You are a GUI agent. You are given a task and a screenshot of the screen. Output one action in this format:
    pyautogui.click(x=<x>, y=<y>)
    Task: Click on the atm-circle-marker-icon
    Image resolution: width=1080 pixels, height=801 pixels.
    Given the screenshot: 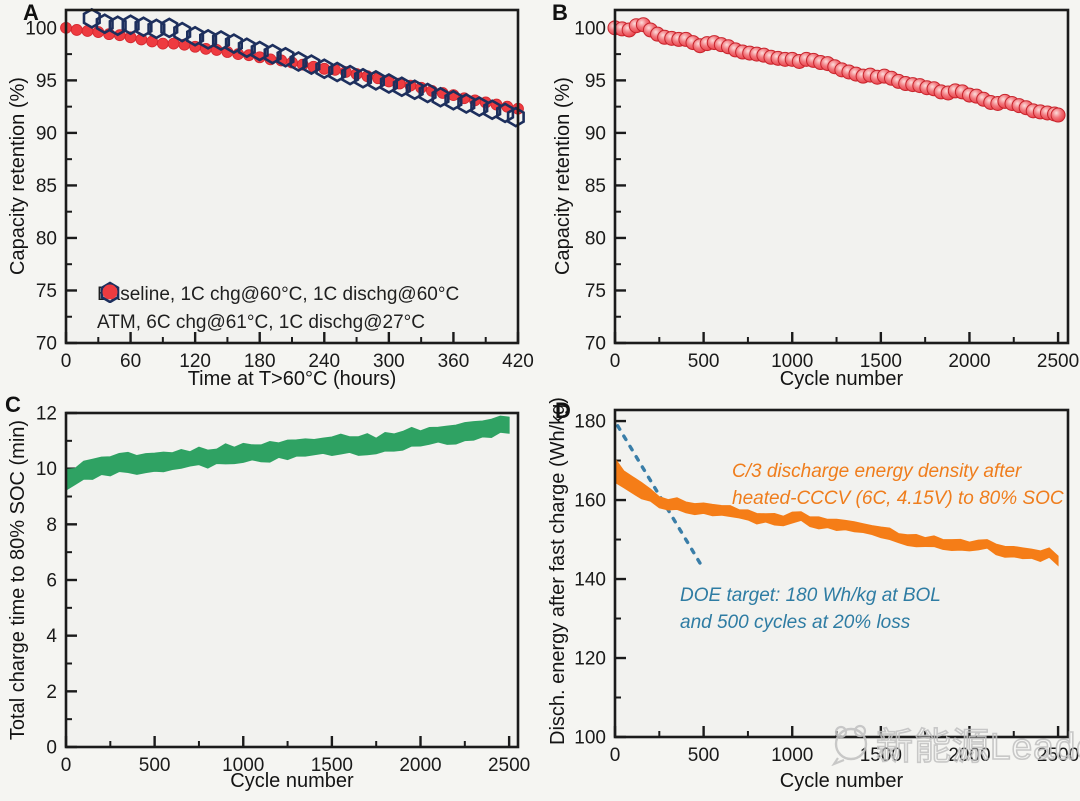 What is the action you would take?
    pyautogui.click(x=110, y=292)
    